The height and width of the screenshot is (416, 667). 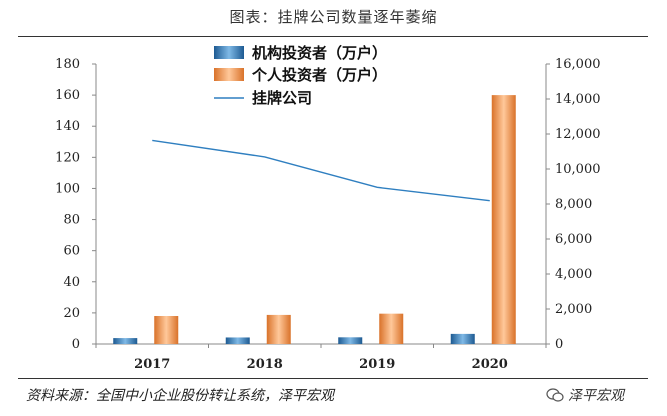 What do you see at coordinates (578, 99) in the screenshot?
I see `right-tick-label: 14,000` at bounding box center [578, 99].